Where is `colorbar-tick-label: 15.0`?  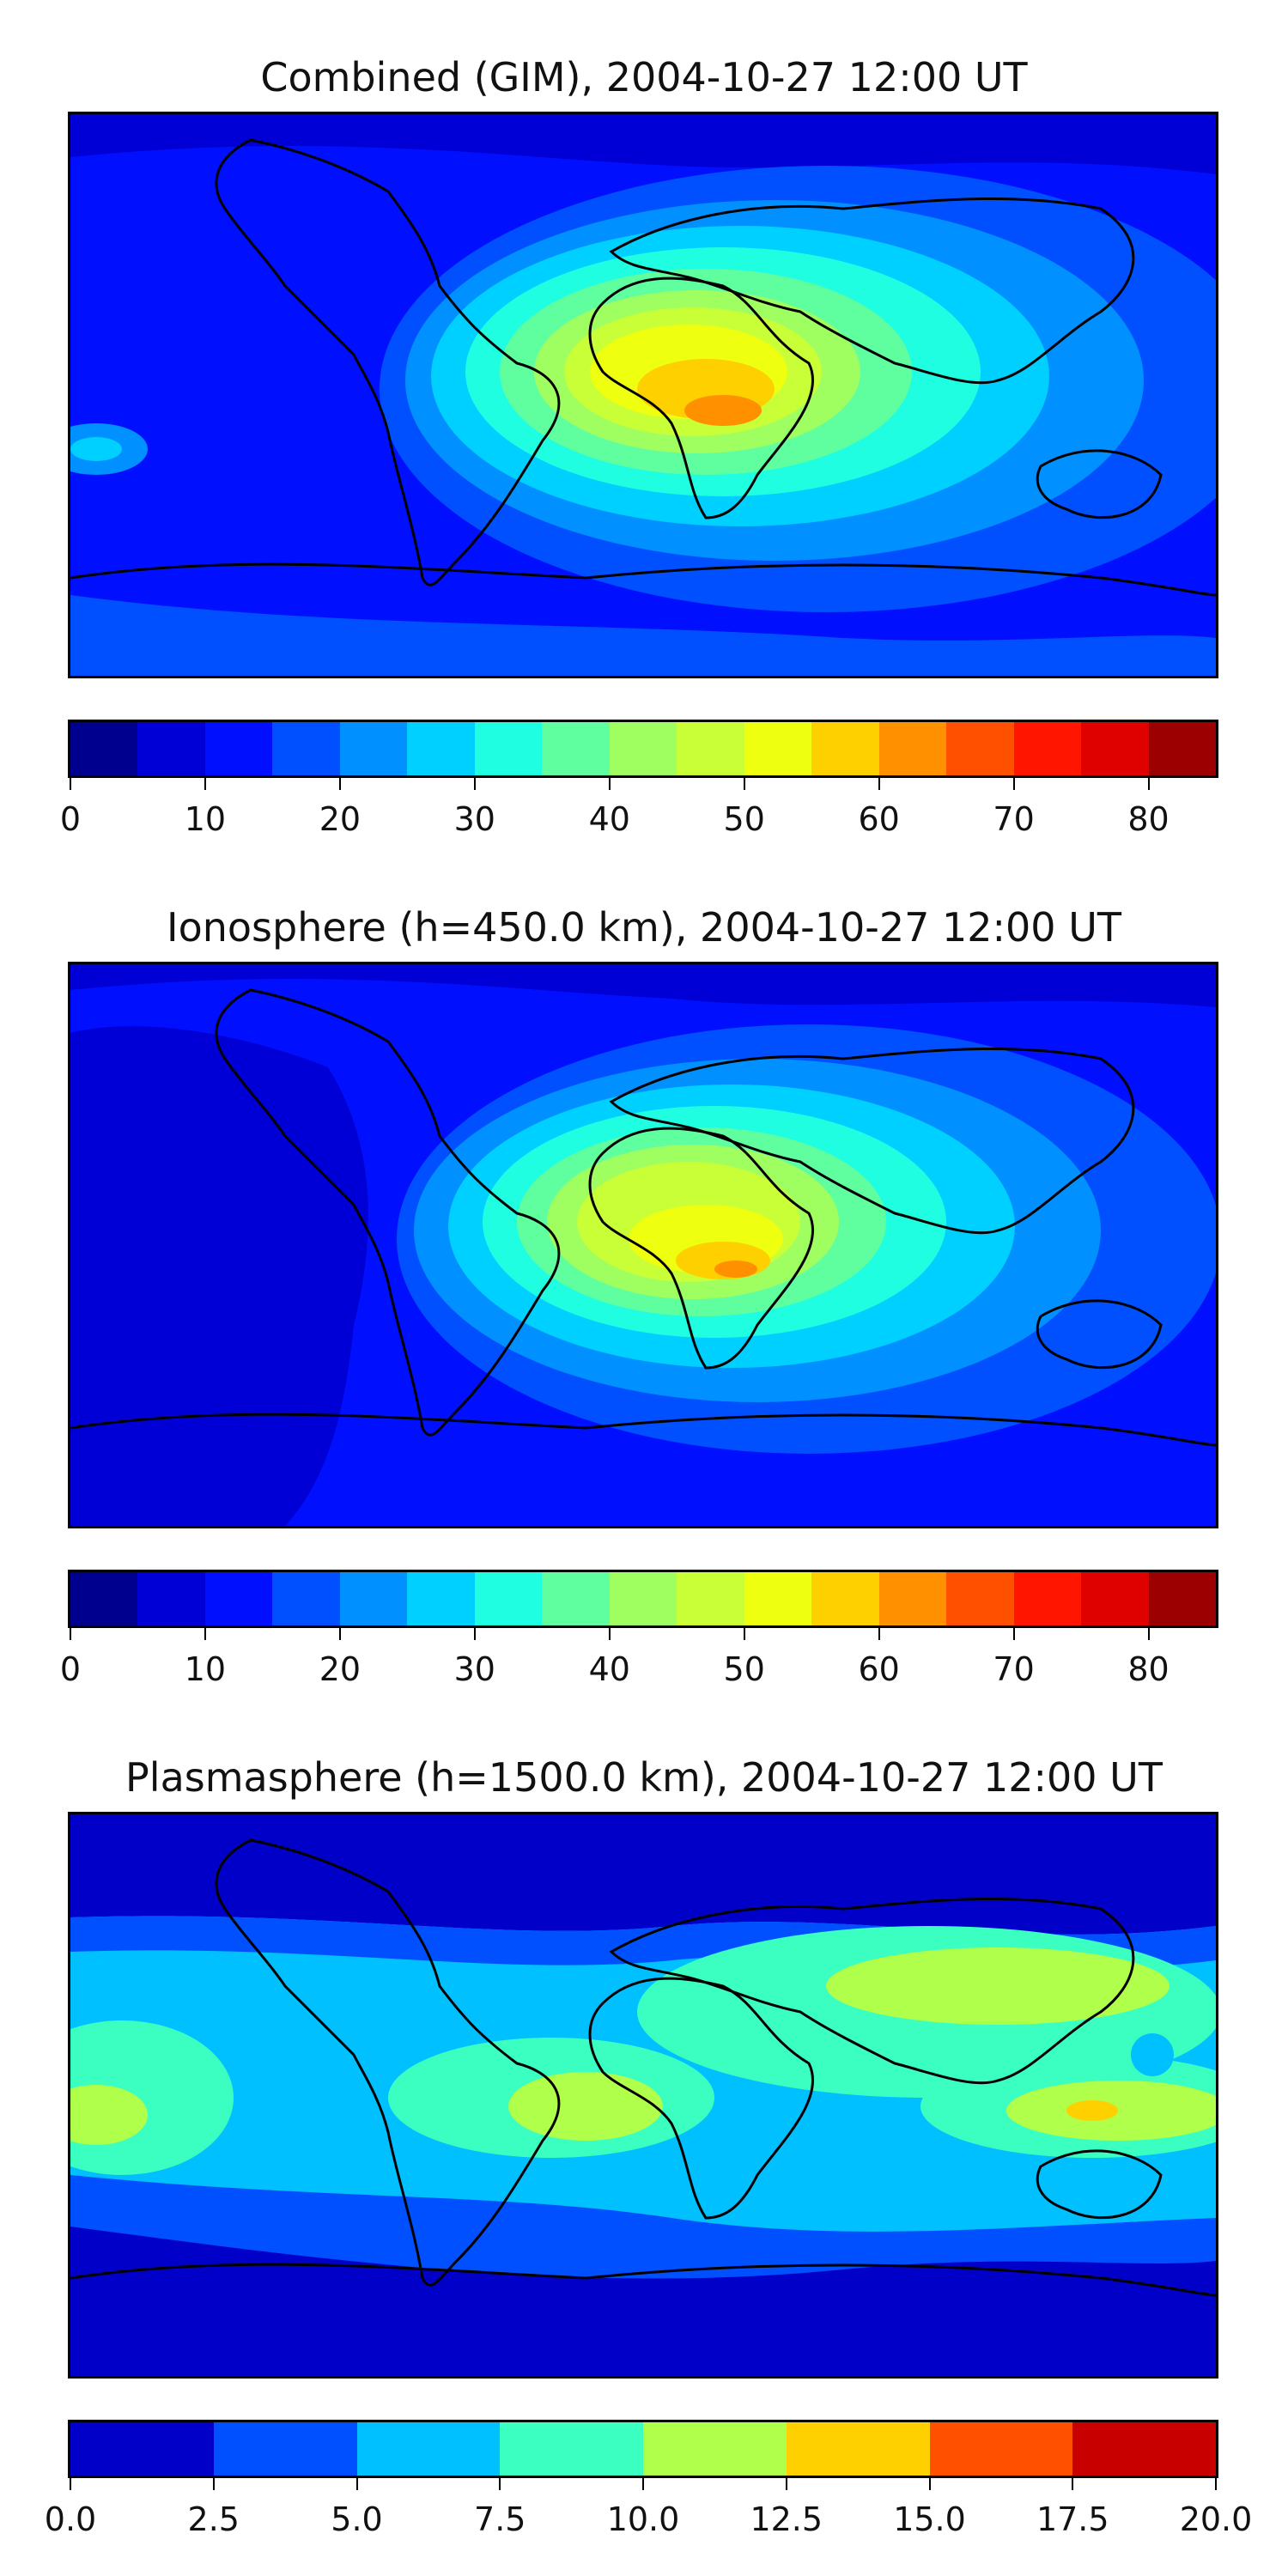
colorbar-tick-label: 15.0 is located at coordinates (929, 2519).